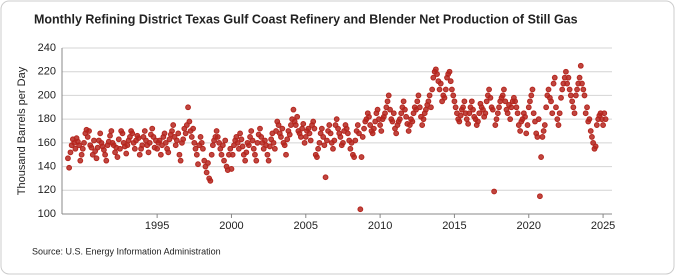 This screenshot has height=275, width=675. I want to click on y-tick-label: 160, so click(47, 143).